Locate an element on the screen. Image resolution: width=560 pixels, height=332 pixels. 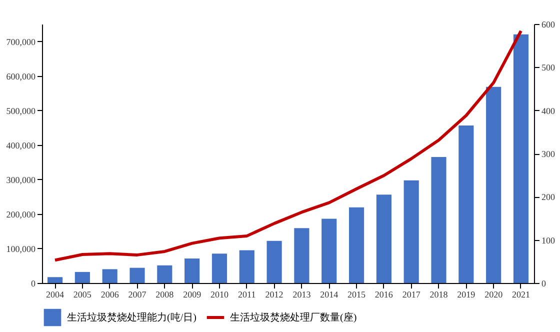
x-tick-label: 2014 is located at coordinates (329, 295).